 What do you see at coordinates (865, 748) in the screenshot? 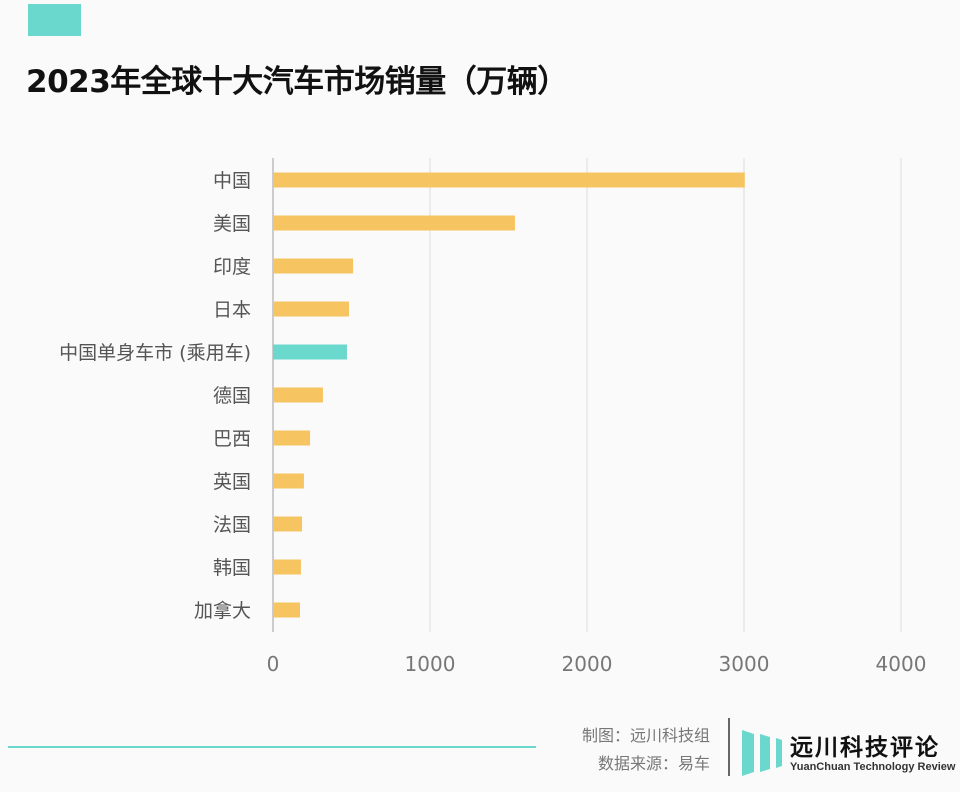
I see `brand-name: 远川科技评论` at bounding box center [865, 748].